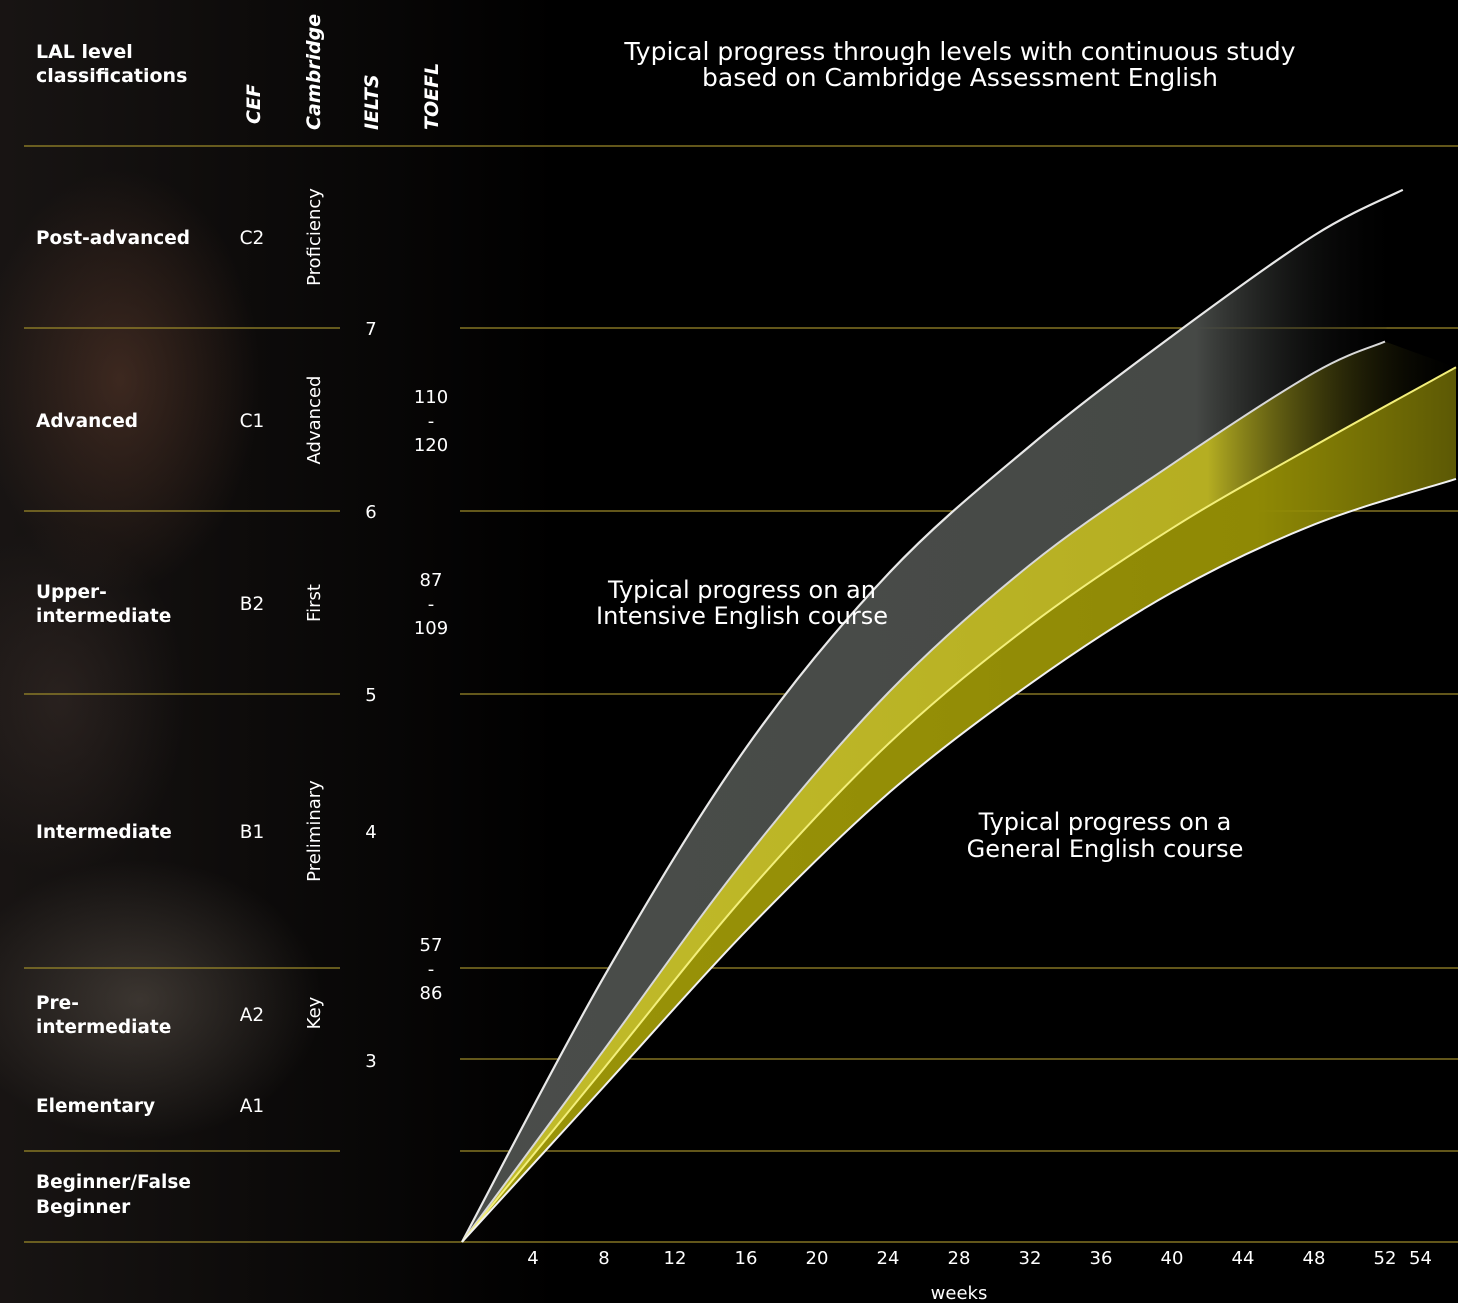  What do you see at coordinates (1105, 822) in the screenshot?
I see `annotation-line: Typical progress on a` at bounding box center [1105, 822].